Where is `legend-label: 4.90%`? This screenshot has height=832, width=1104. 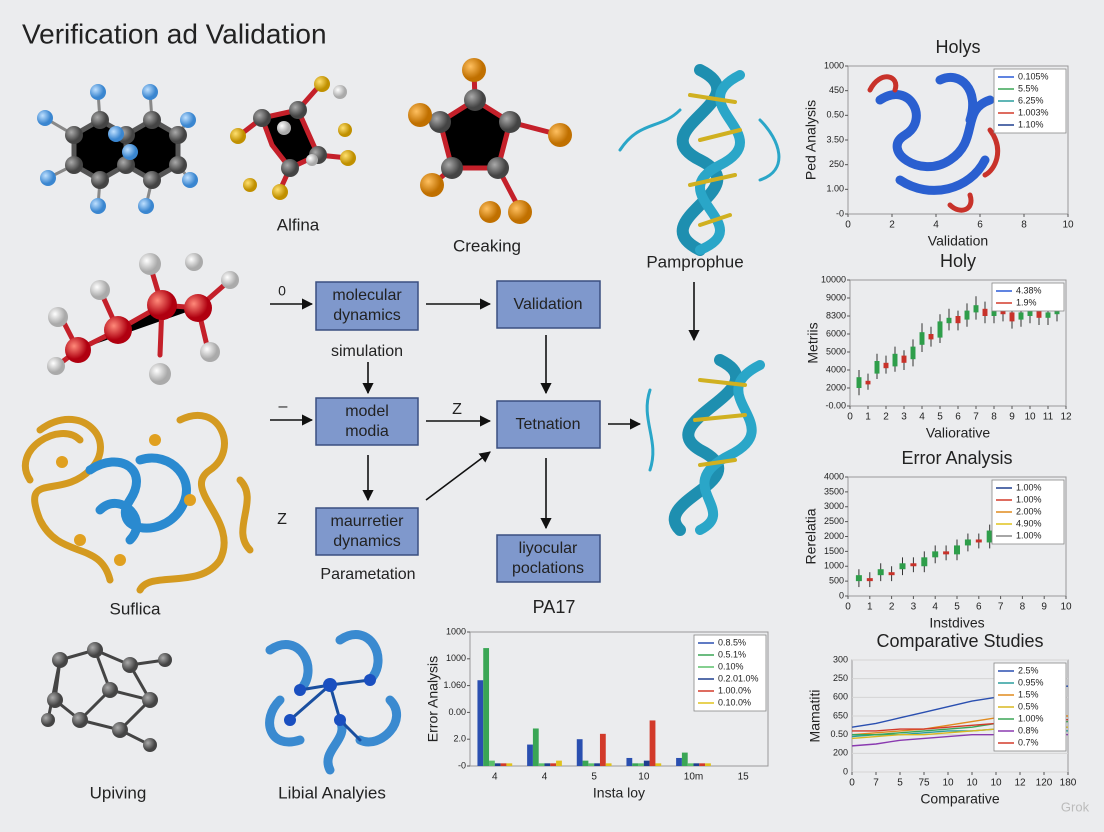
legend-label: 4.90% is located at coordinates (1029, 523).